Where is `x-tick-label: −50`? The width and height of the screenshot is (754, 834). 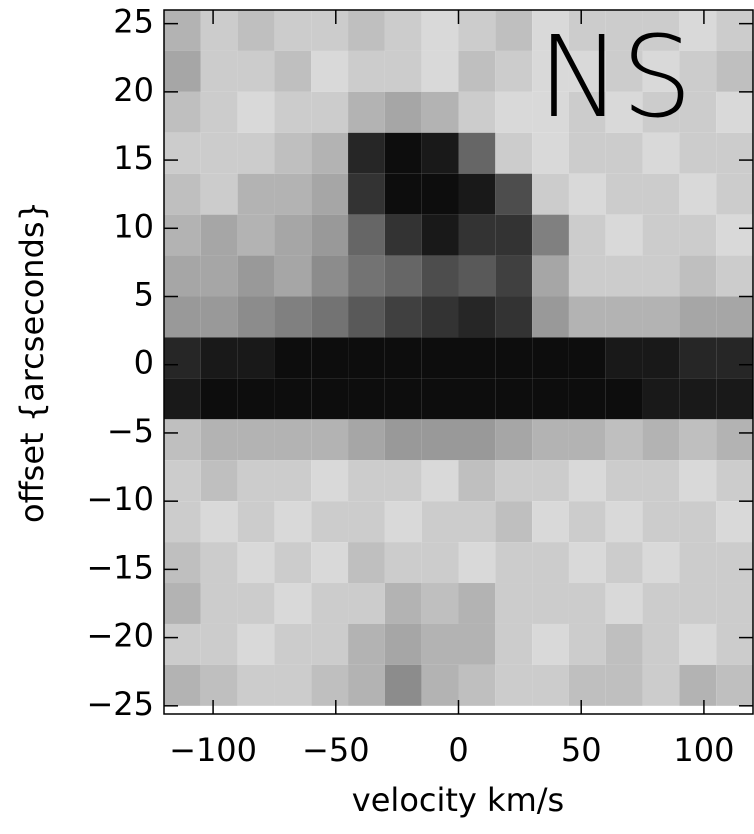
x-tick-label: −50 is located at coordinates (336, 750).